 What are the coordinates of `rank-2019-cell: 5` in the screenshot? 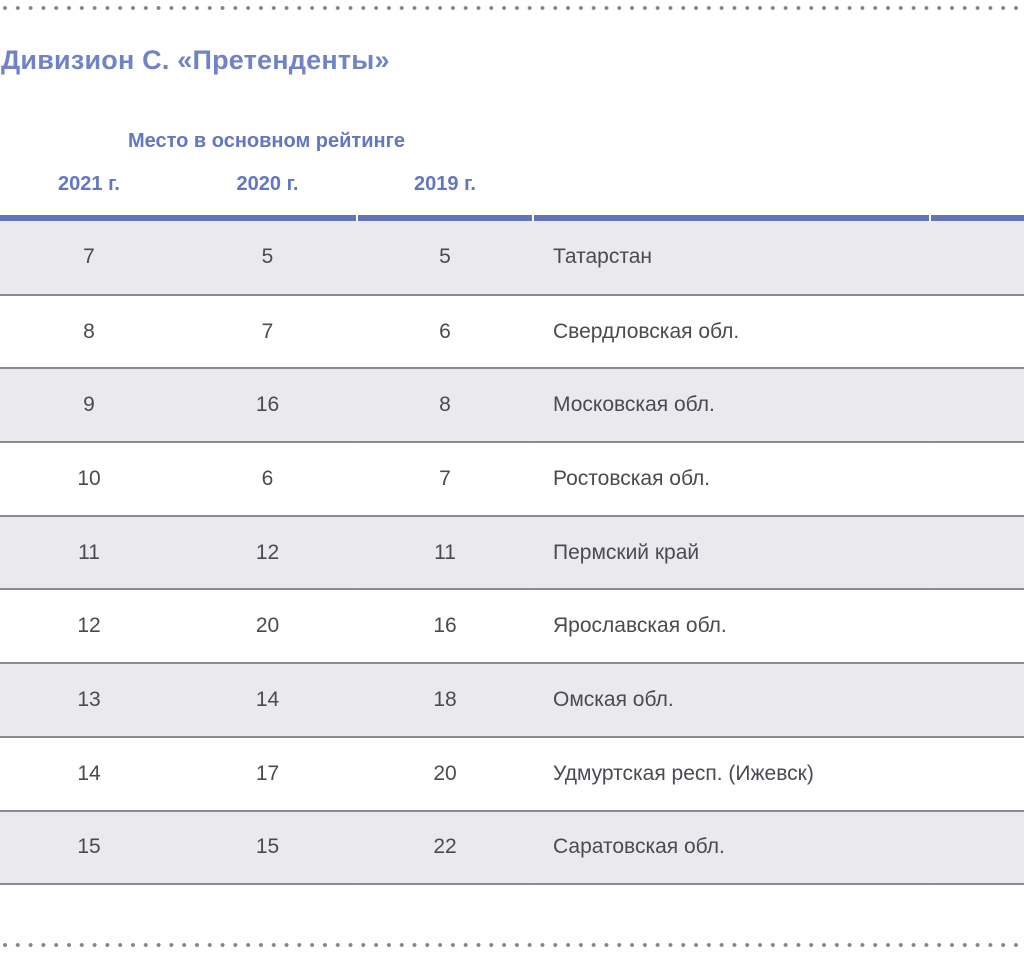 It's located at (445, 258).